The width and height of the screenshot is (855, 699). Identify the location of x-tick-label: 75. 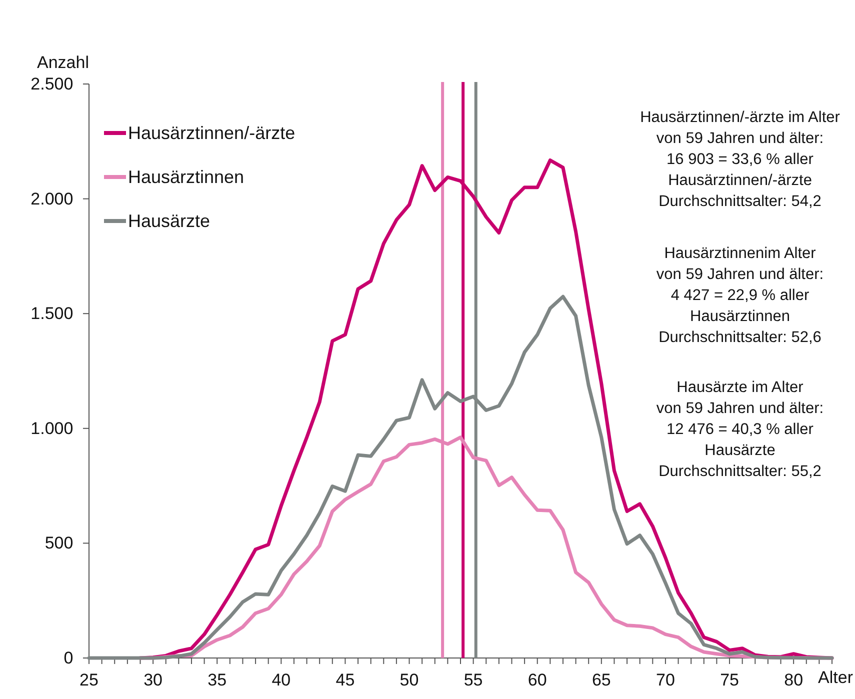
(729, 680).